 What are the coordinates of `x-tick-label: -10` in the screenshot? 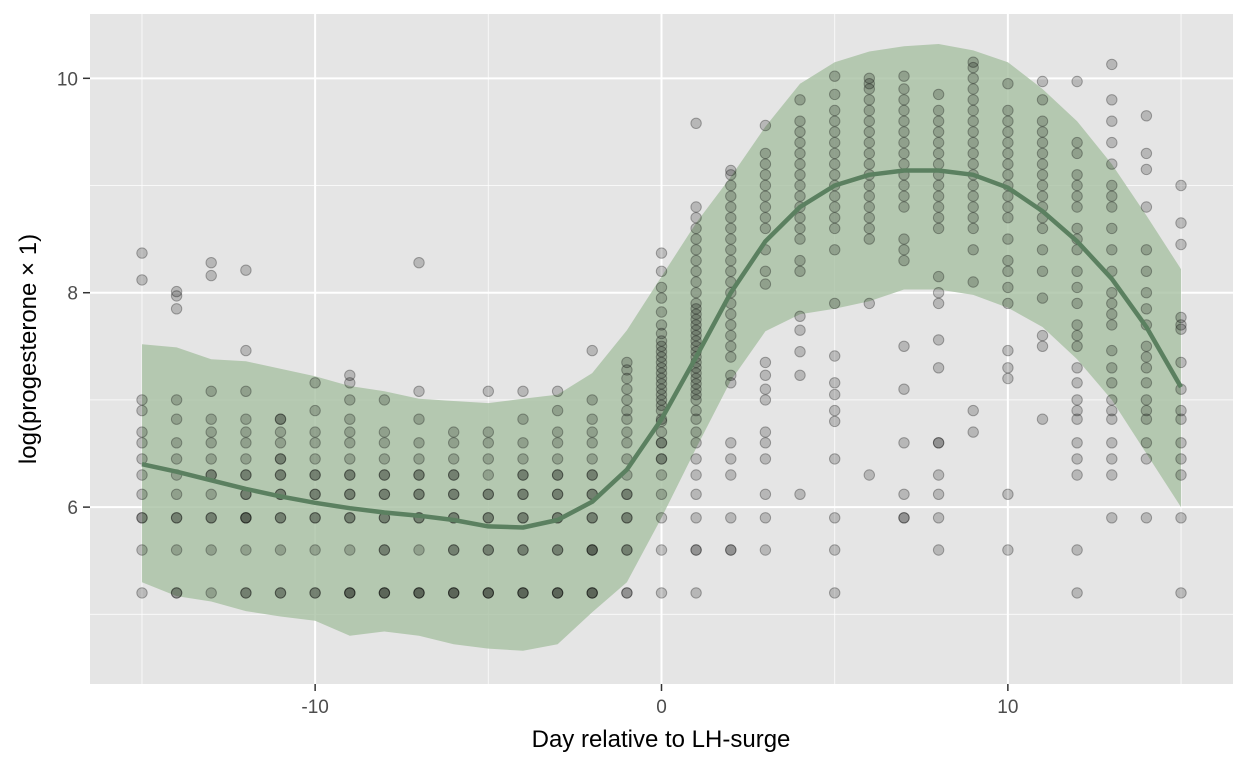 It's located at (314, 707).